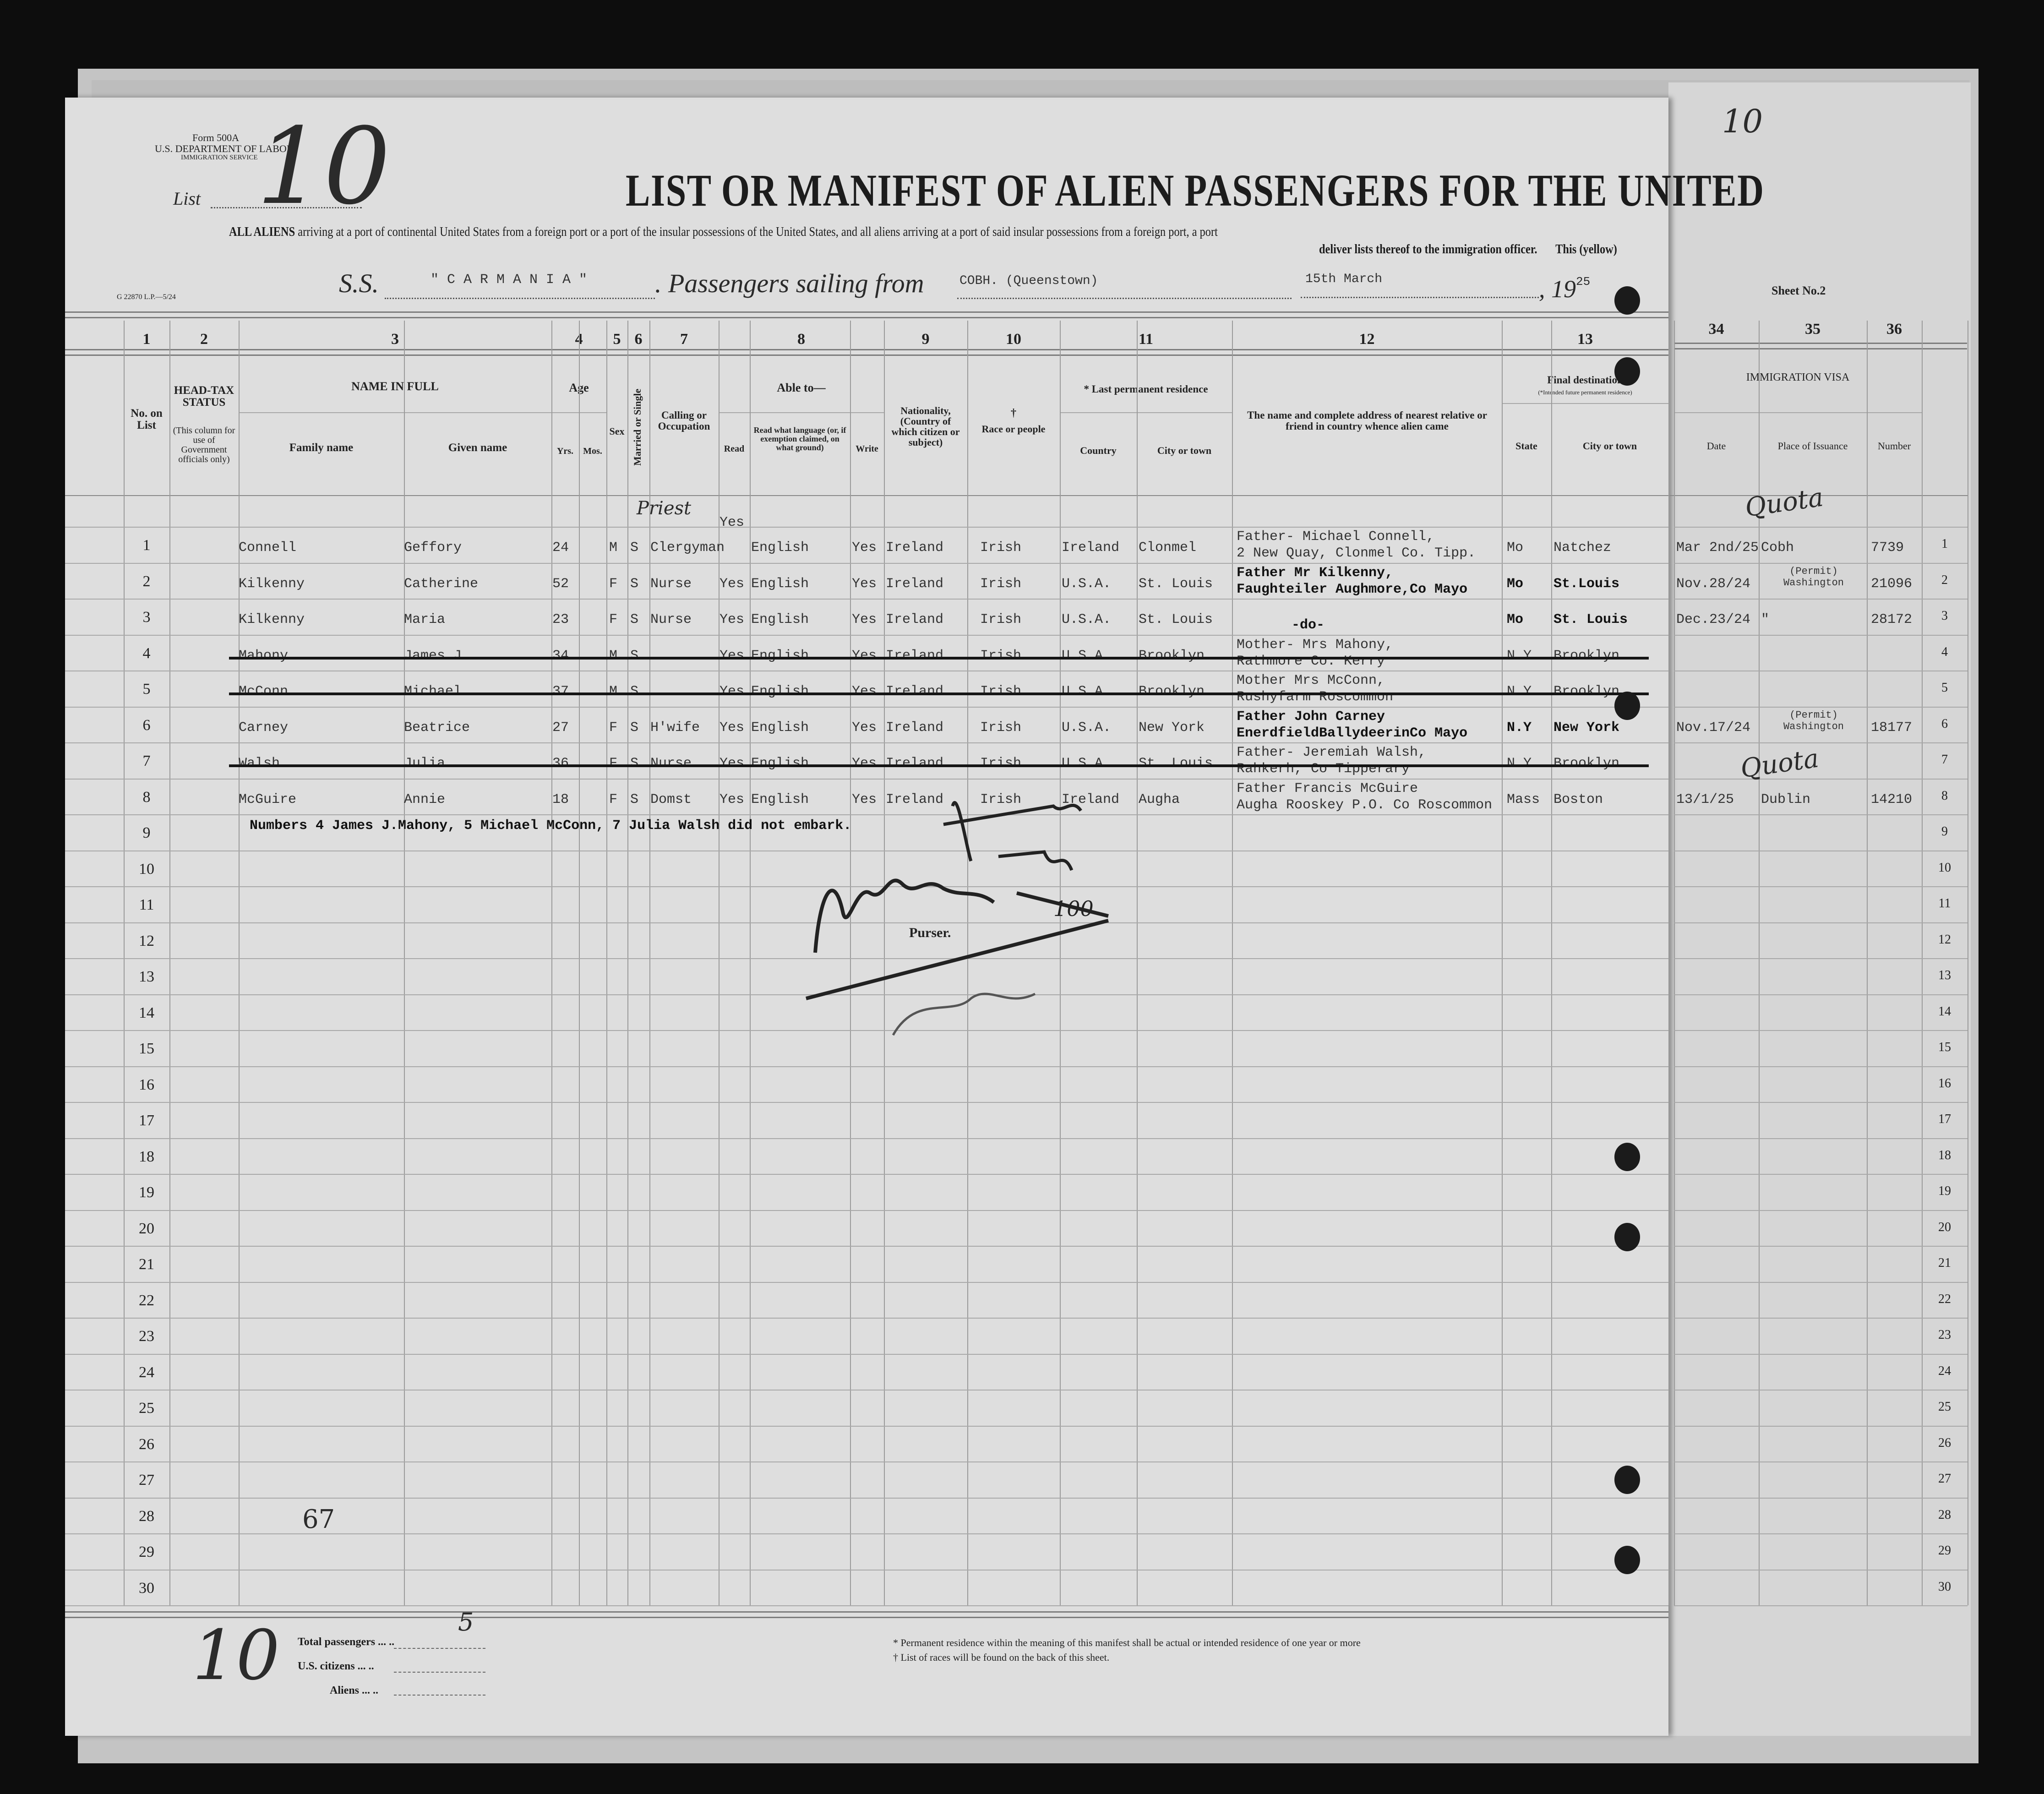 The width and height of the screenshot is (2044, 1794). What do you see at coordinates (1586, 728) in the screenshot?
I see `passenger-dest-city: New York` at bounding box center [1586, 728].